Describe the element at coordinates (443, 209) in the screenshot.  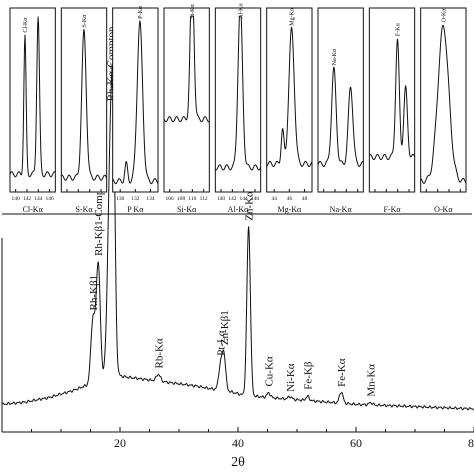
I see `inset-x-label: O-Kα` at that location.